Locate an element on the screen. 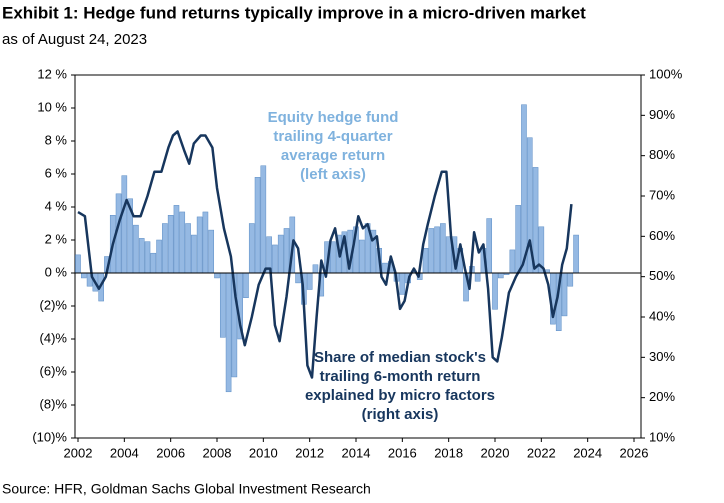  y-tick-label: 0 % is located at coordinates (56, 271).